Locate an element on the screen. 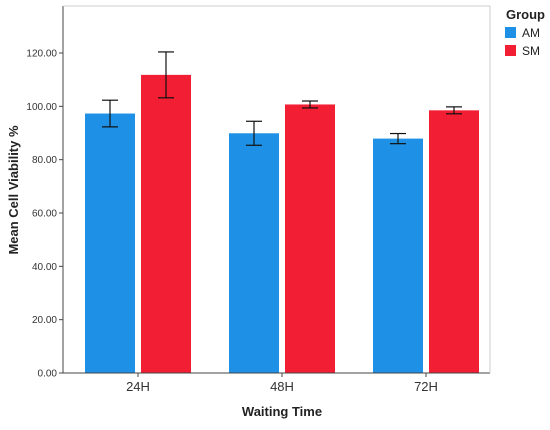 This screenshot has height=430, width=550. x-axis-label: Waiting Time is located at coordinates (282, 411).